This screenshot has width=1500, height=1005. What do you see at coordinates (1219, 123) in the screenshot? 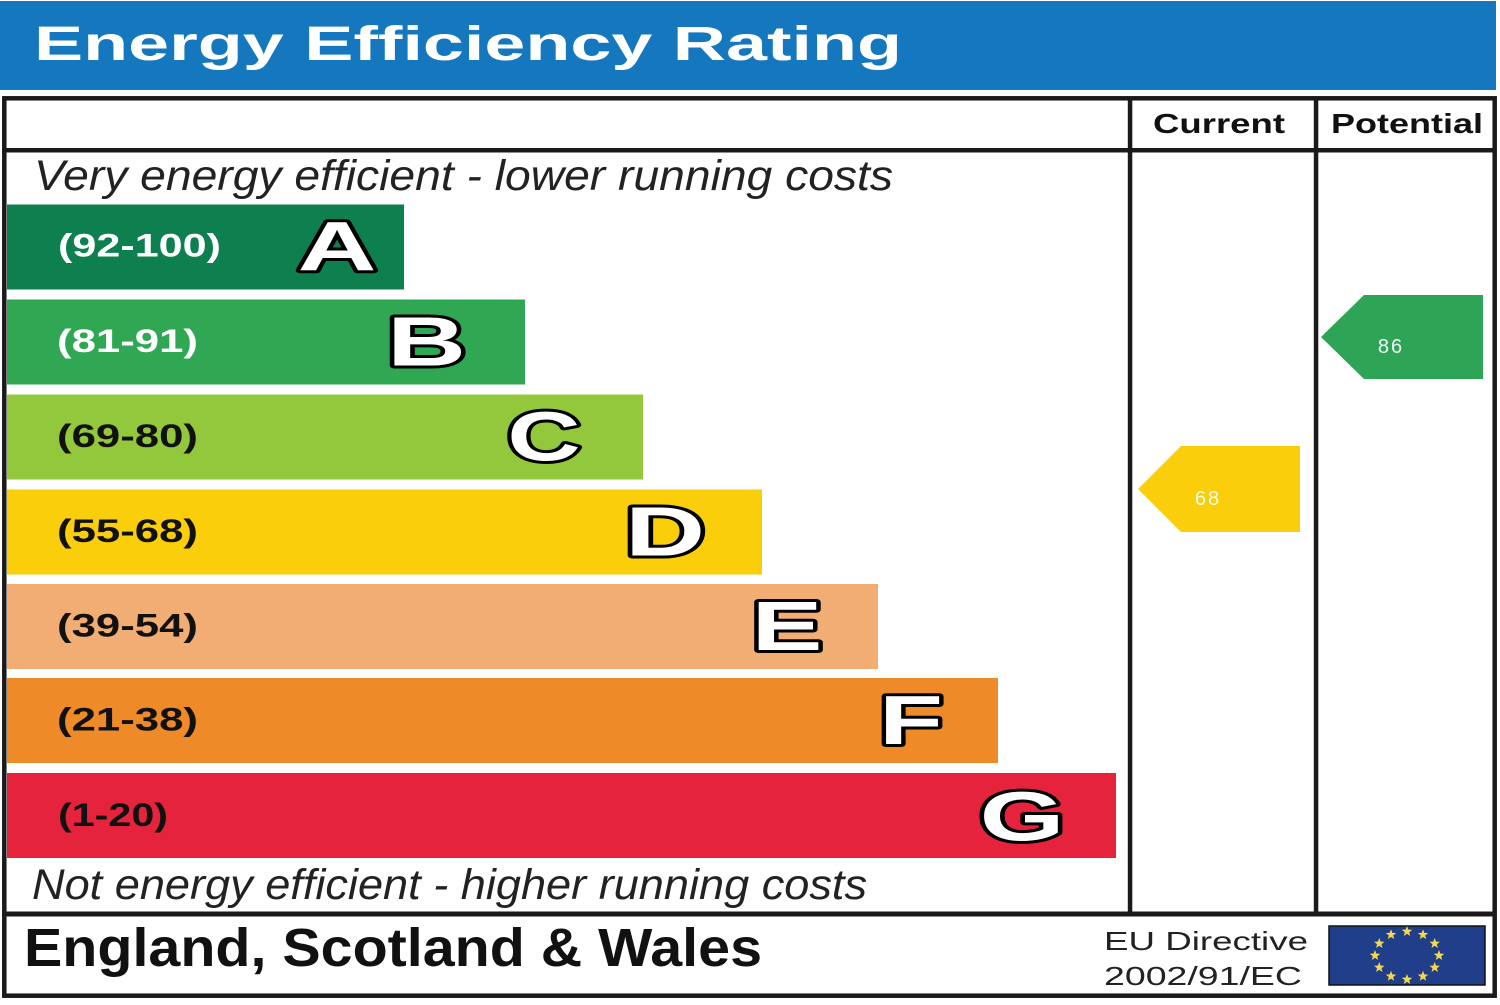
I see `svg-text: Current` at bounding box center [1219, 123].